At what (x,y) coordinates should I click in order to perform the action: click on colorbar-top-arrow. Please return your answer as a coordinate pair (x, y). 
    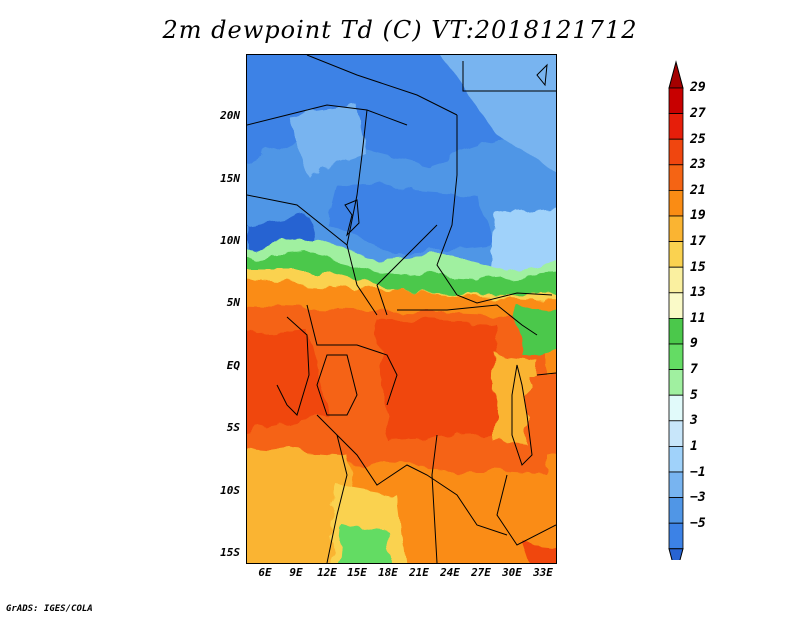
    Looking at the image, I should click on (676, 74).